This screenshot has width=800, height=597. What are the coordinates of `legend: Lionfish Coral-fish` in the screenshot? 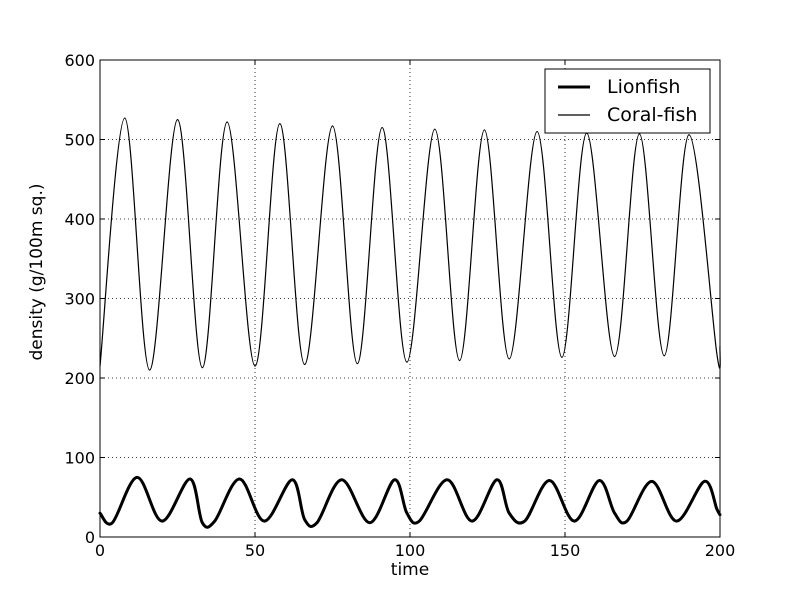 It's located at (627, 101).